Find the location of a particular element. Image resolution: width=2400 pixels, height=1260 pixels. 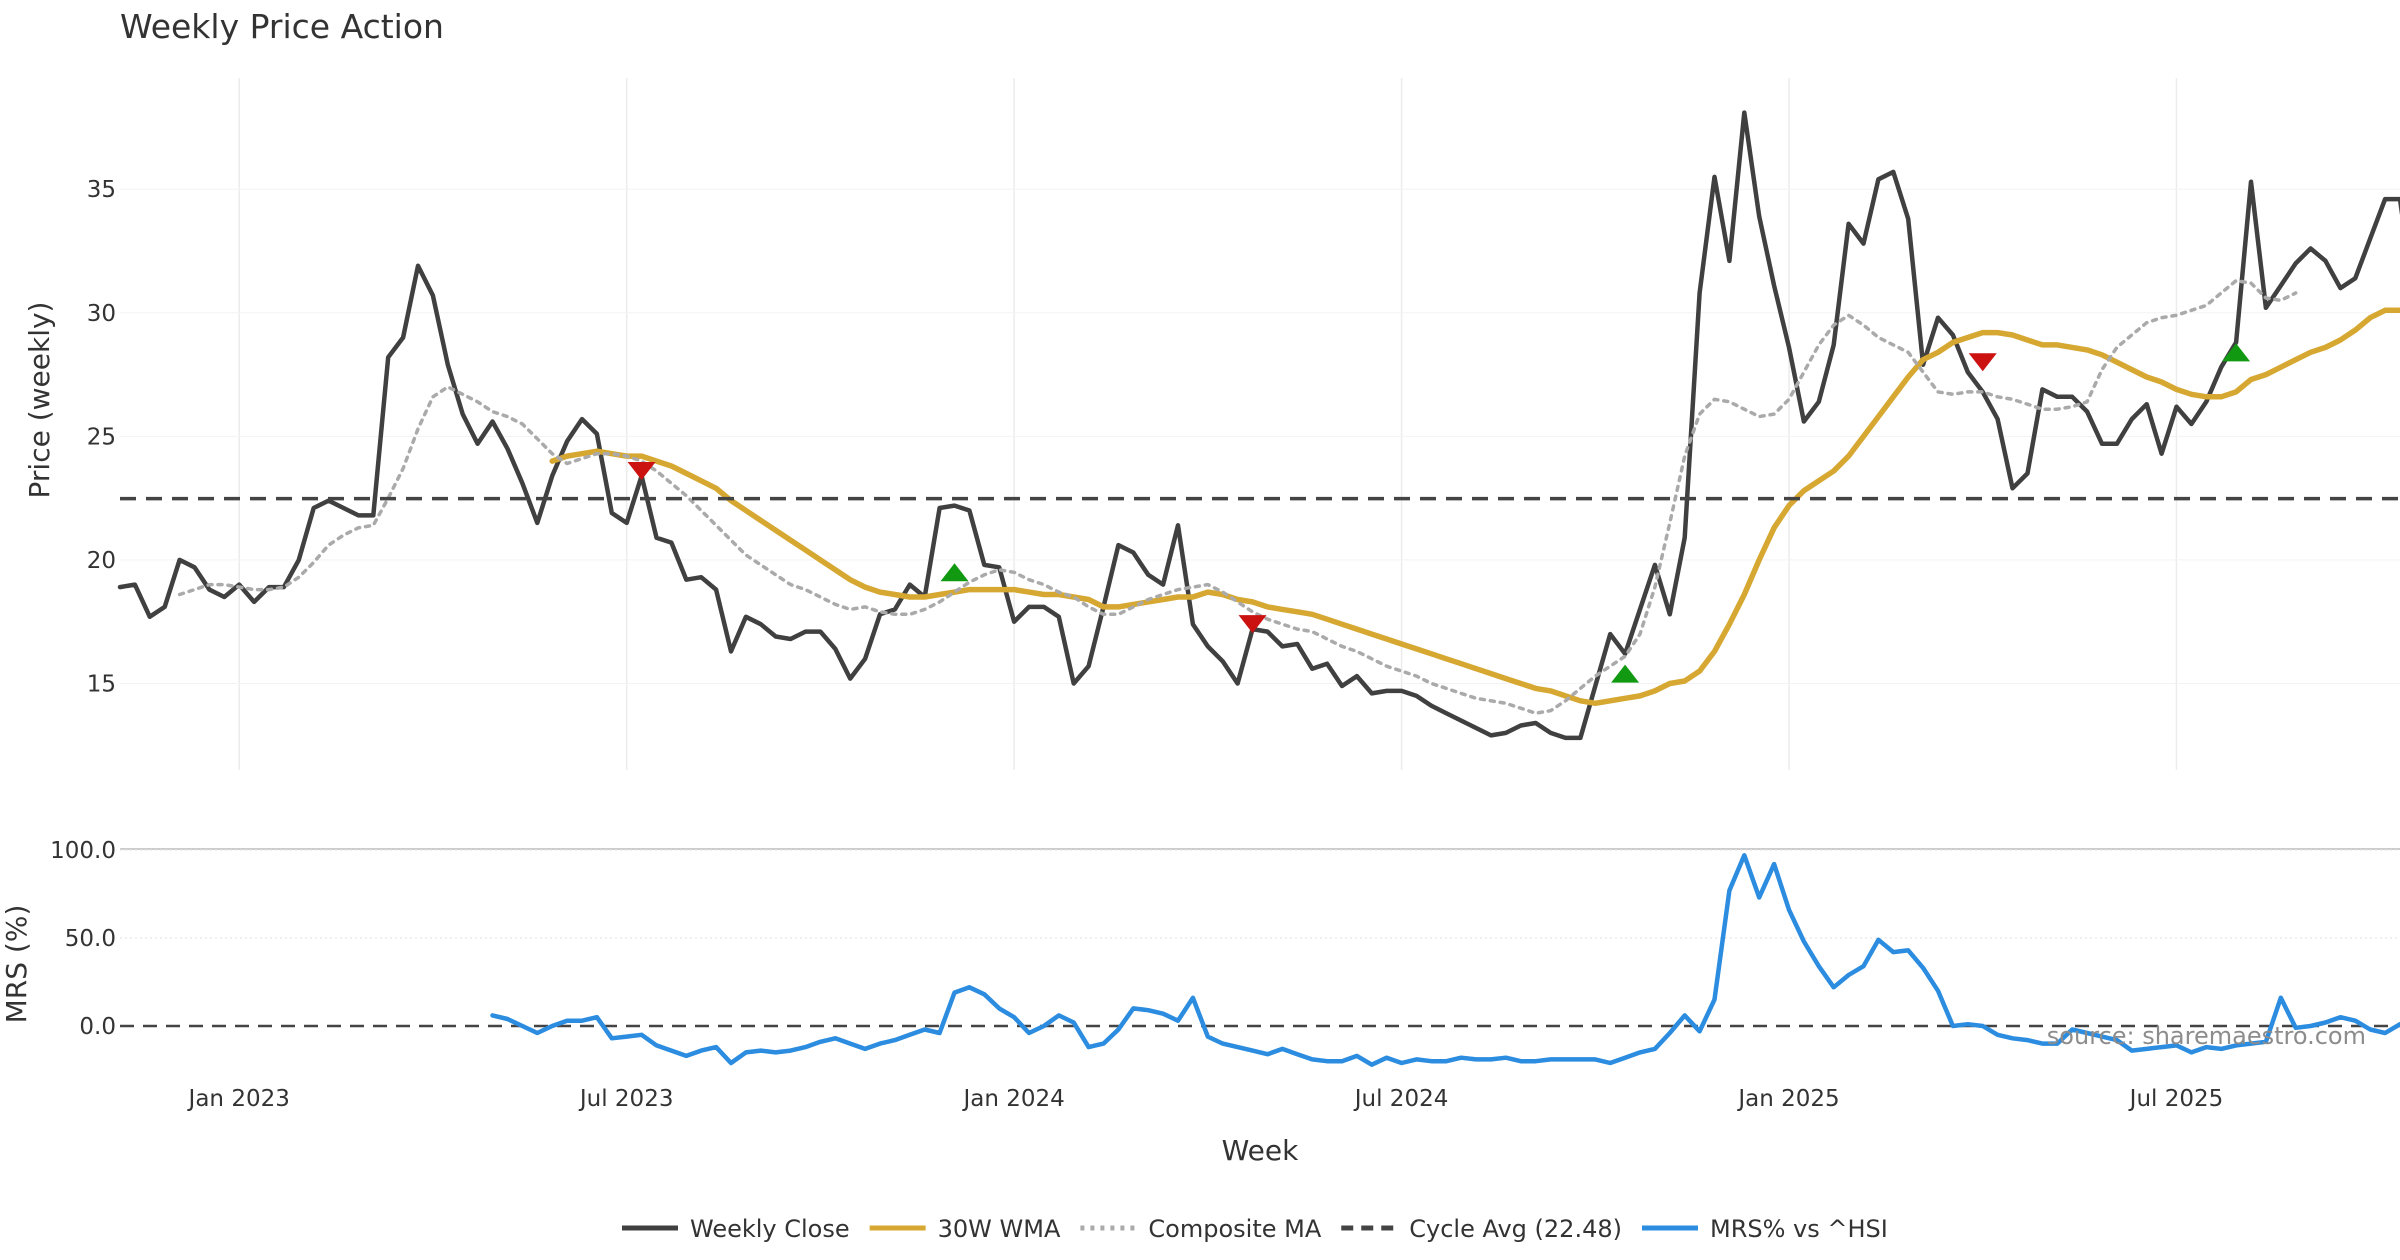

price-y-tick: 25 is located at coordinates (101, 437).